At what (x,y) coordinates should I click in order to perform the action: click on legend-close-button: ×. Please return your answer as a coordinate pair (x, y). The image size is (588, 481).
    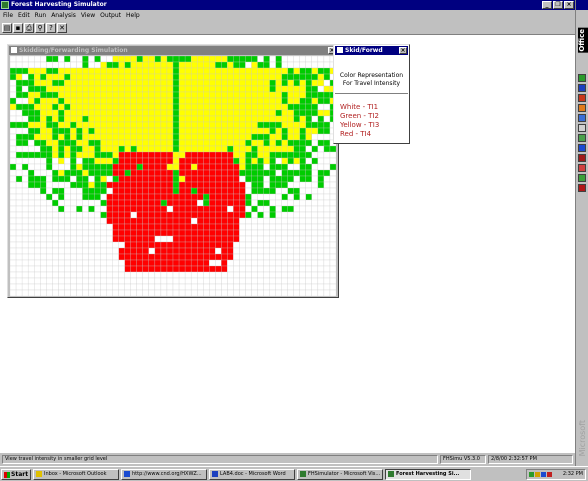
    Looking at the image, I should click on (403, 50).